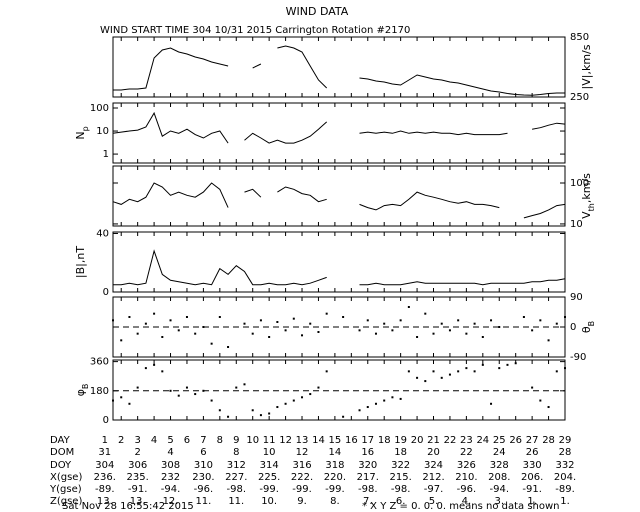  What do you see at coordinates (269, 452) in the screenshot?
I see `table-cell: 10` at bounding box center [269, 452].